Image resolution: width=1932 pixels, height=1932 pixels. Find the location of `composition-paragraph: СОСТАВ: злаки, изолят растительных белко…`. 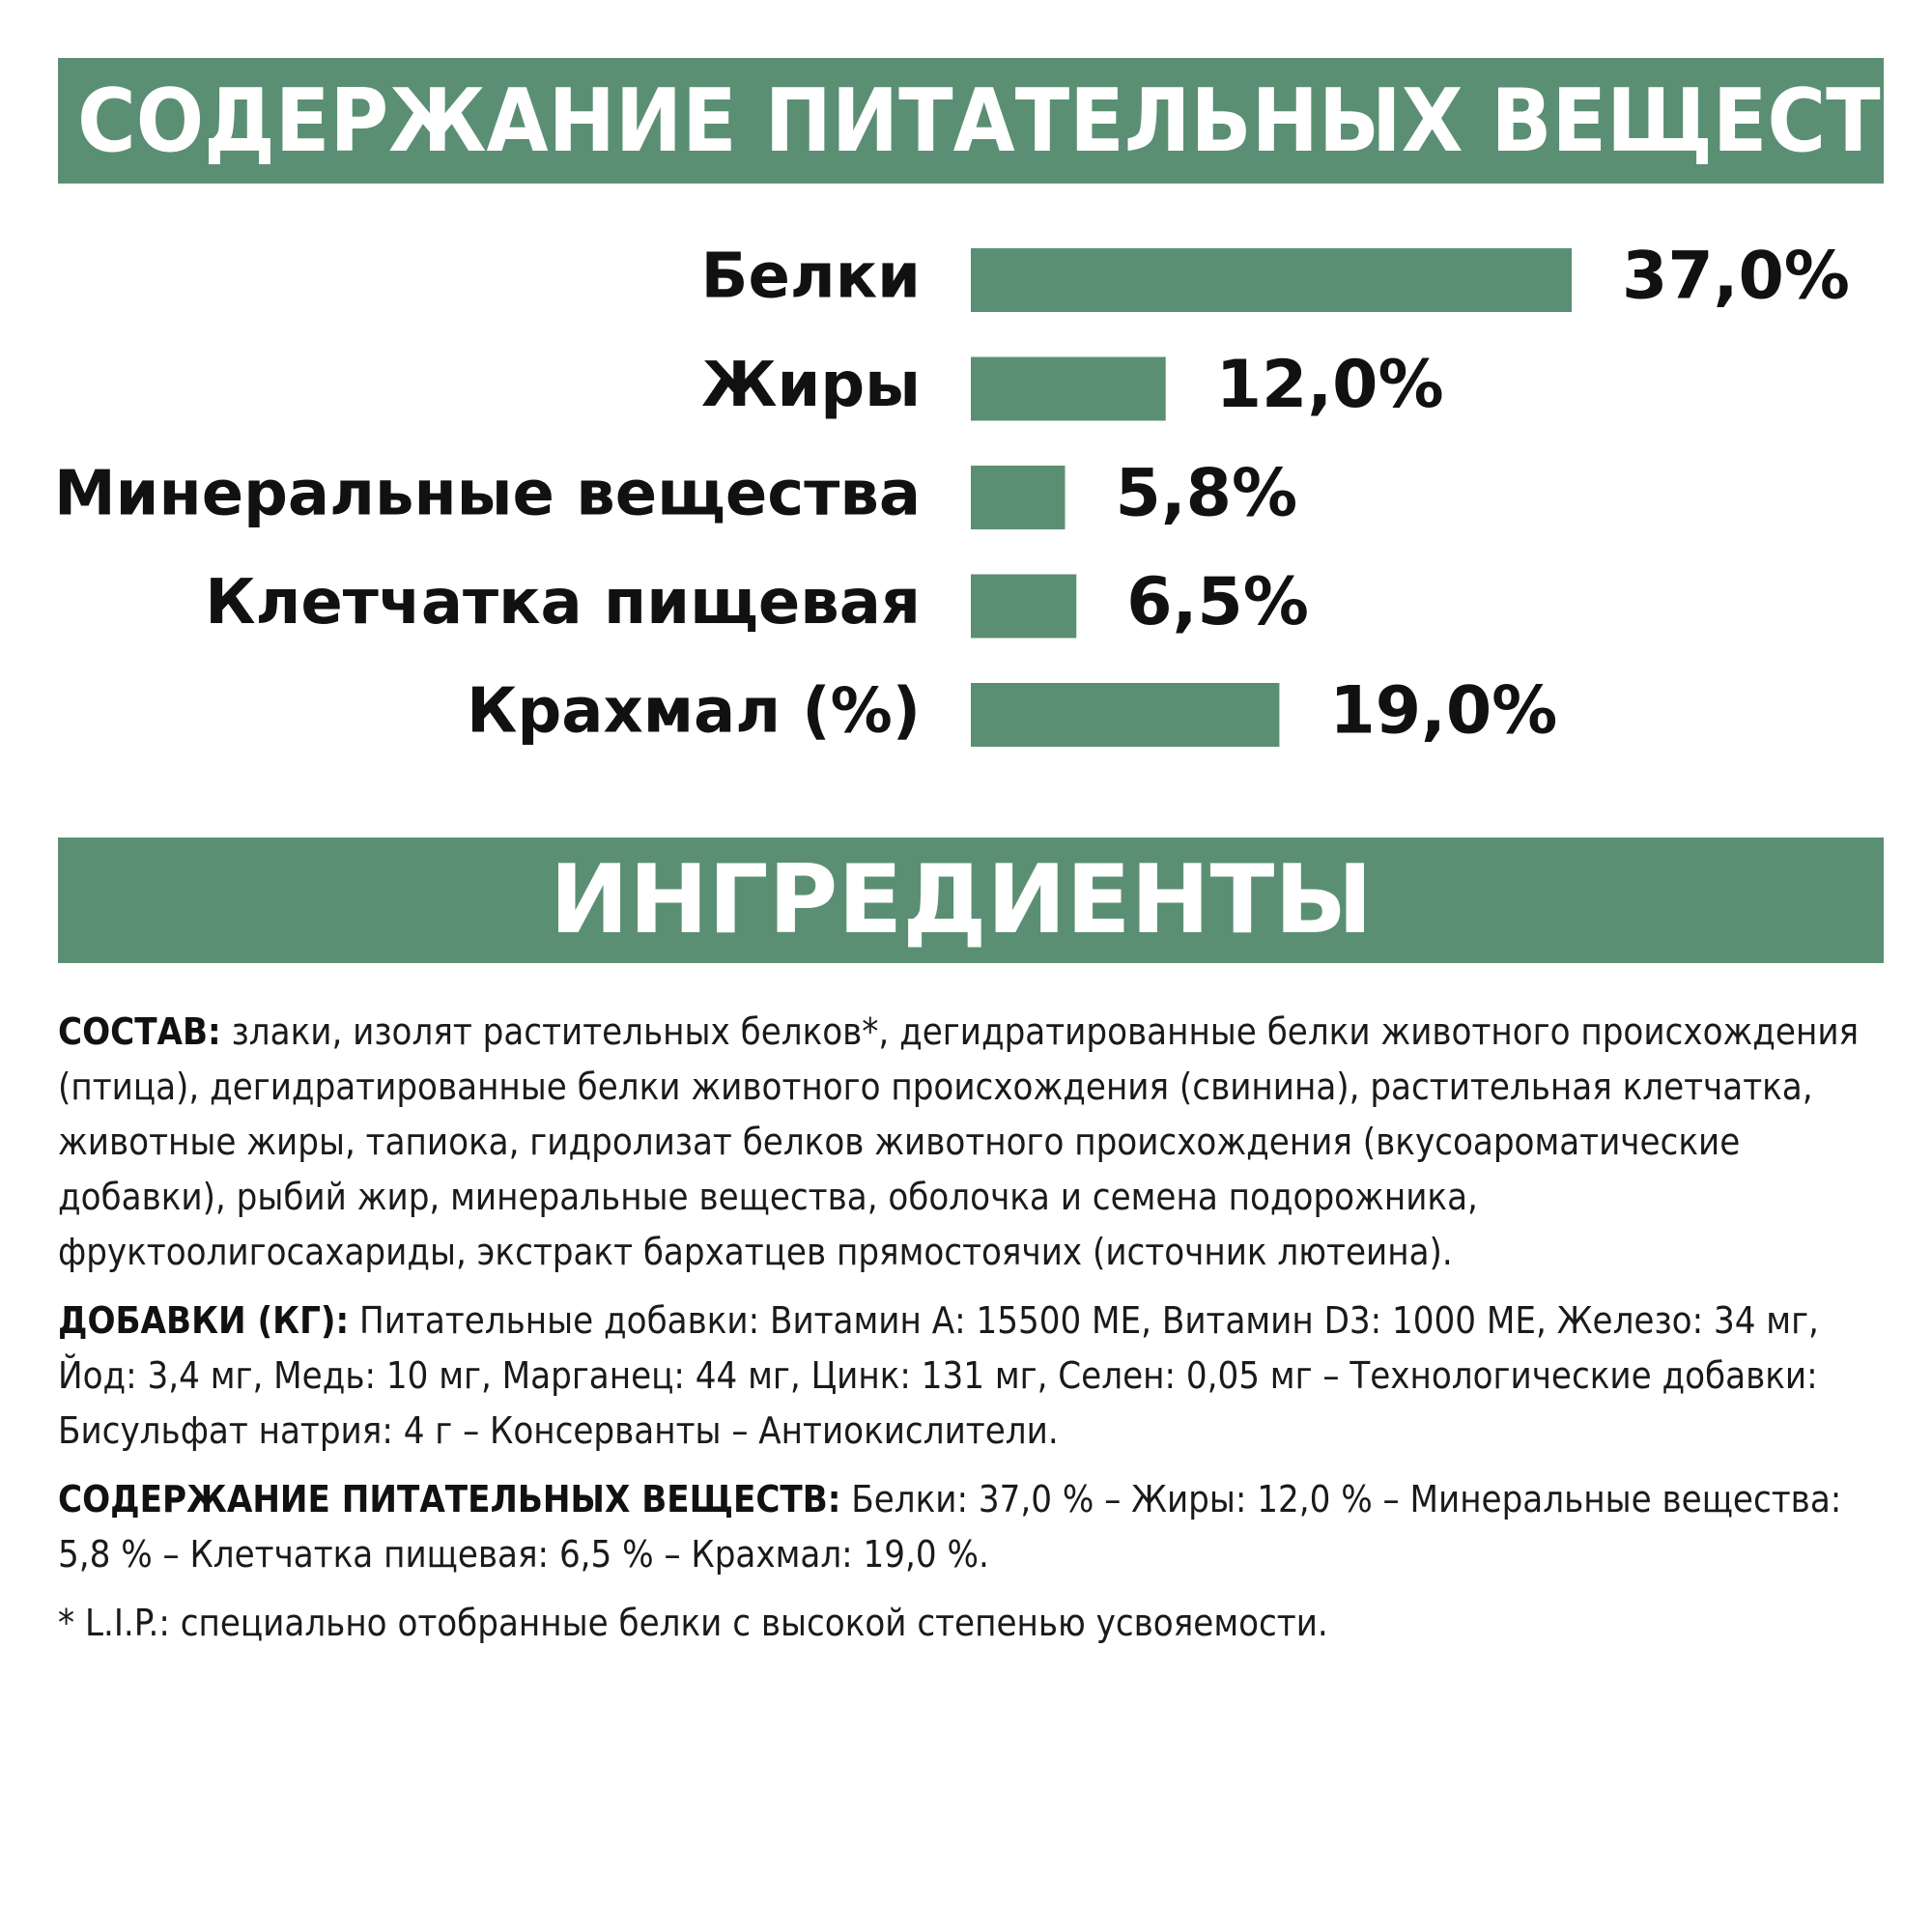

composition-paragraph: СОСТАВ: злаки, изолят растительных белко… is located at coordinates (971, 1142).